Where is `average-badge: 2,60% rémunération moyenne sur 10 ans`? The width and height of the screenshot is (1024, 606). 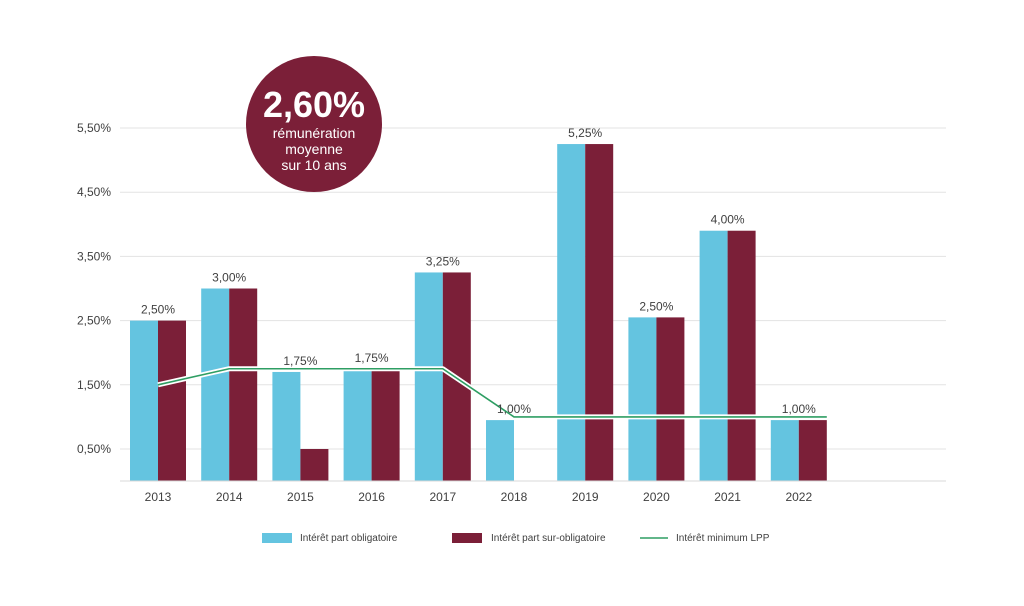 average-badge: 2,60% rémunération moyenne sur 10 ans is located at coordinates (314, 124).